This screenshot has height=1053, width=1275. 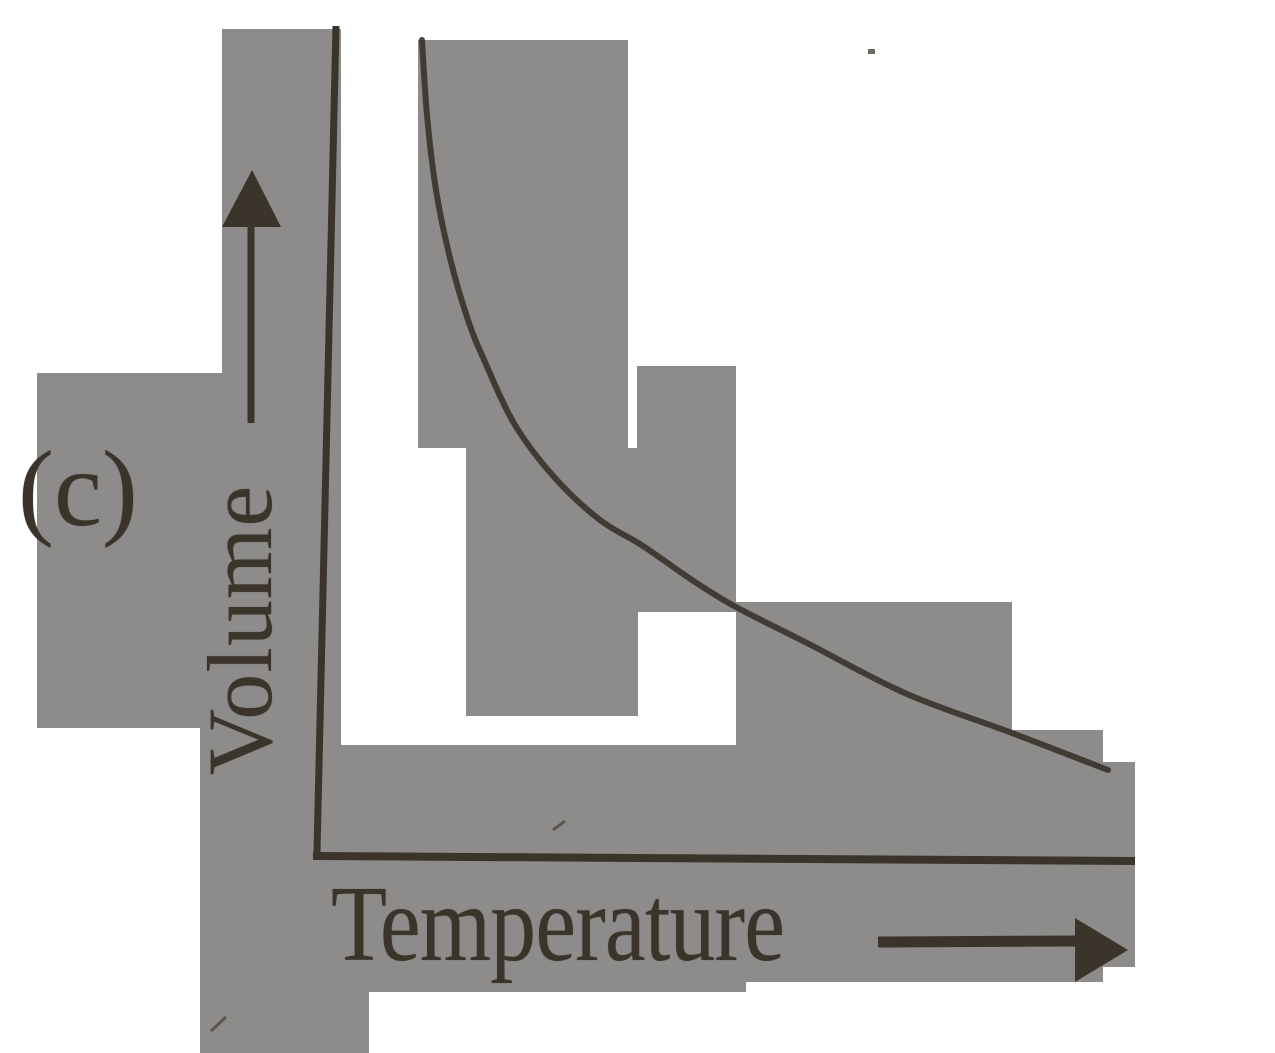 What do you see at coordinates (240, 630) in the screenshot?
I see `y-axis-label: Volume` at bounding box center [240, 630].